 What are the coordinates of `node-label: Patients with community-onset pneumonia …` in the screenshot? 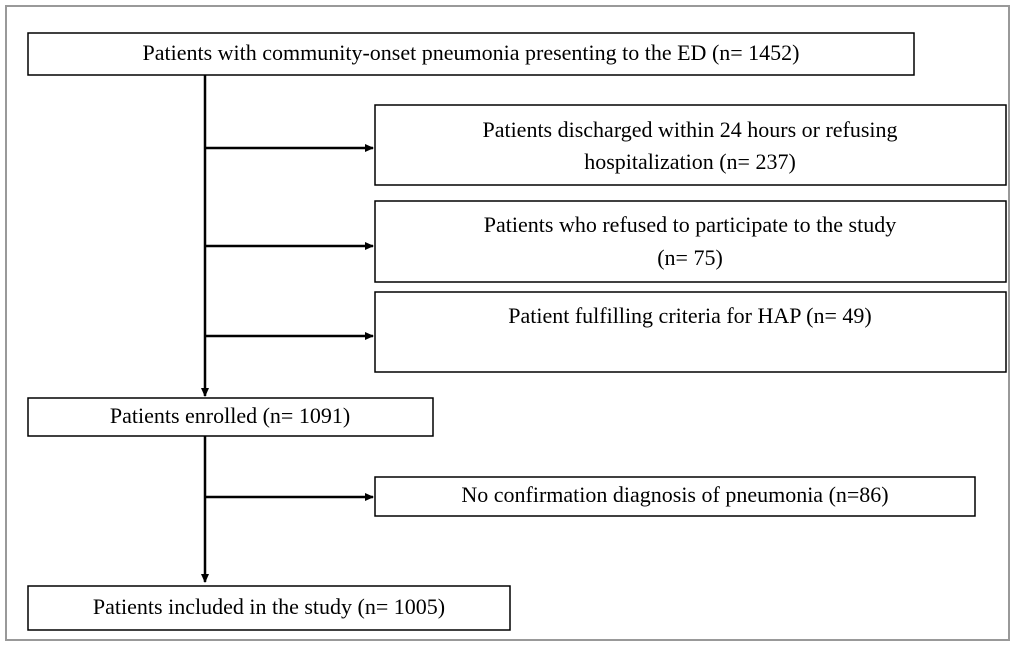 It's located at (470, 52).